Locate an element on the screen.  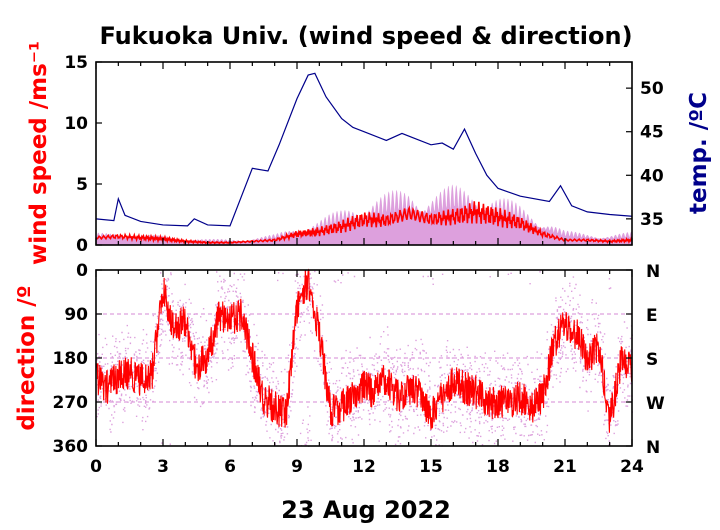
wind-speed-axis-label: wind speed /ms⁻¹ is located at coordinates (39, 153).